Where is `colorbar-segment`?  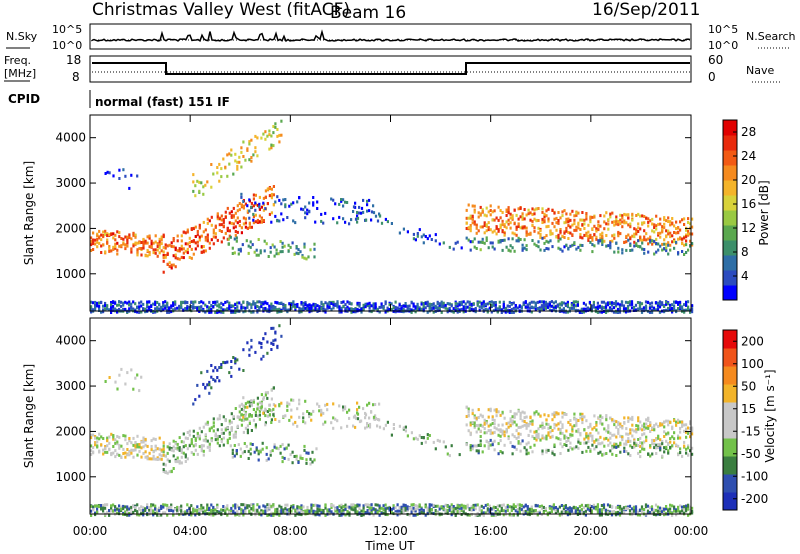 colorbar-segment is located at coordinates (730, 263).